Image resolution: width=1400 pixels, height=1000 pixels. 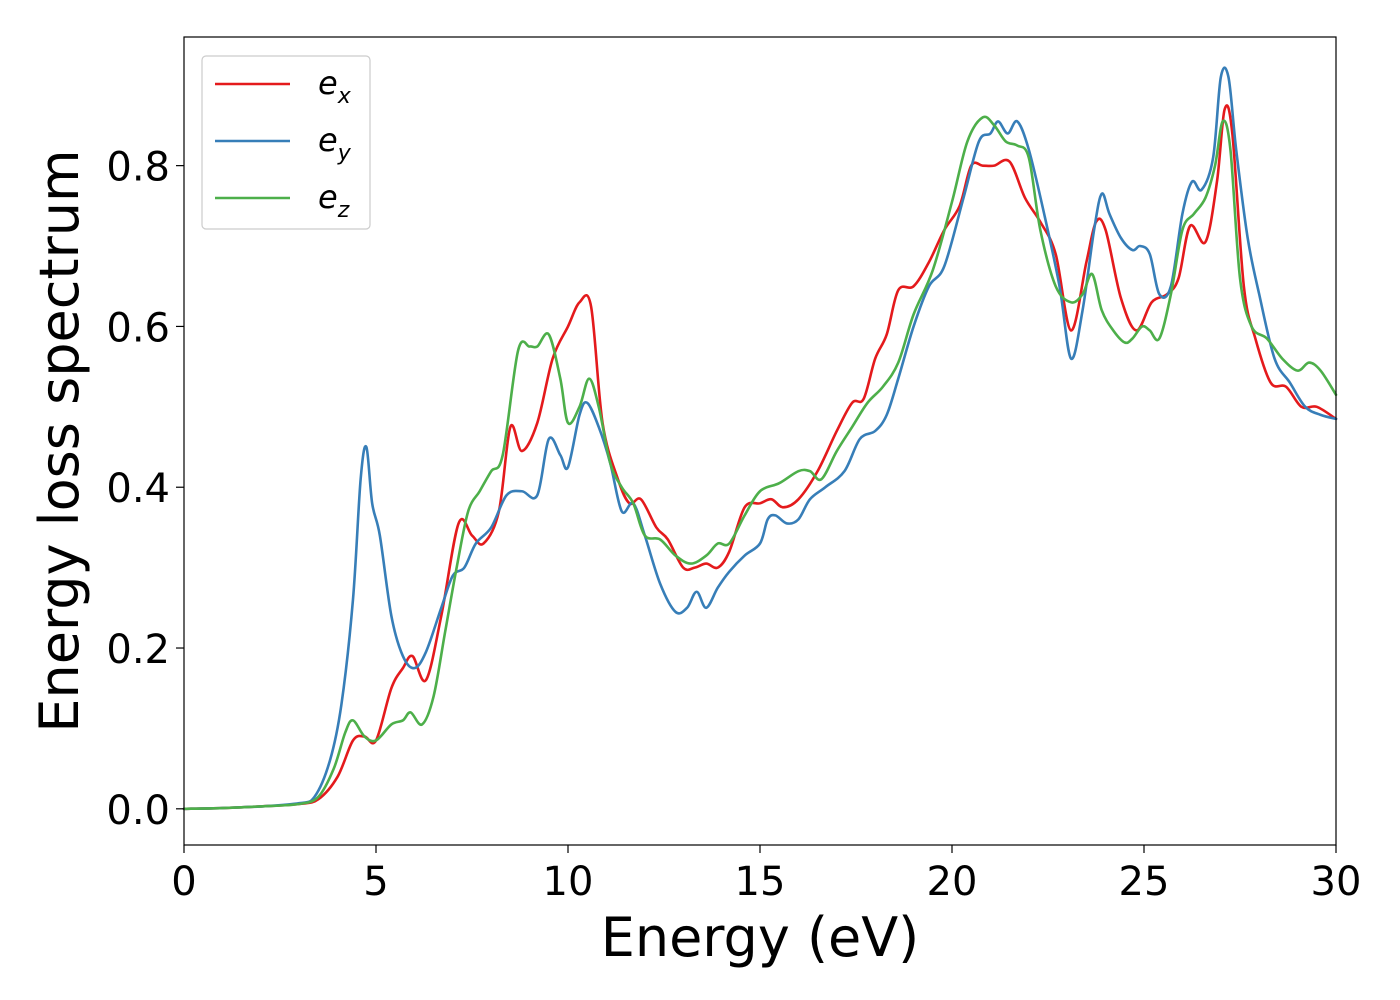 I want to click on y-tick-label: 0.8, so click(x=138, y=168).